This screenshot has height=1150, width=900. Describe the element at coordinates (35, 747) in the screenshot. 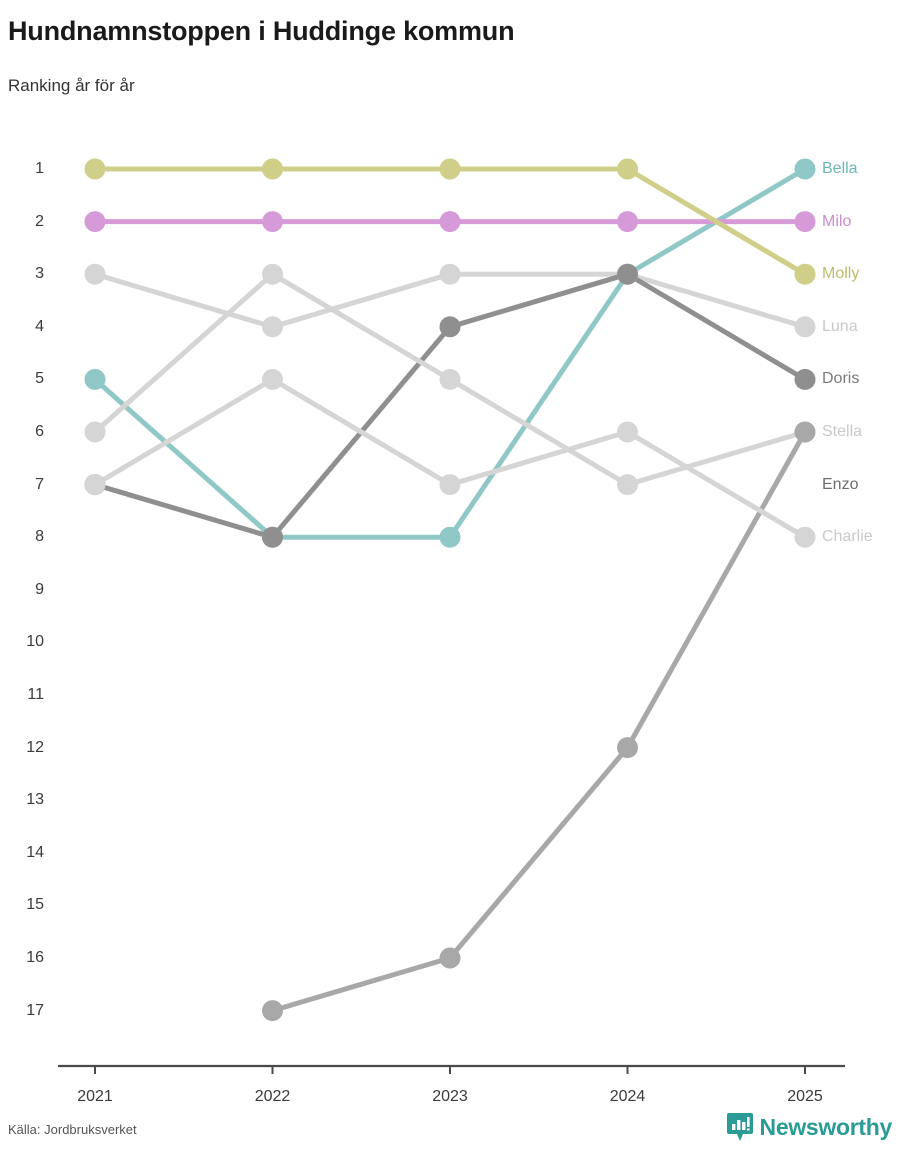

I see `y-axis-tick-12: 12` at that location.